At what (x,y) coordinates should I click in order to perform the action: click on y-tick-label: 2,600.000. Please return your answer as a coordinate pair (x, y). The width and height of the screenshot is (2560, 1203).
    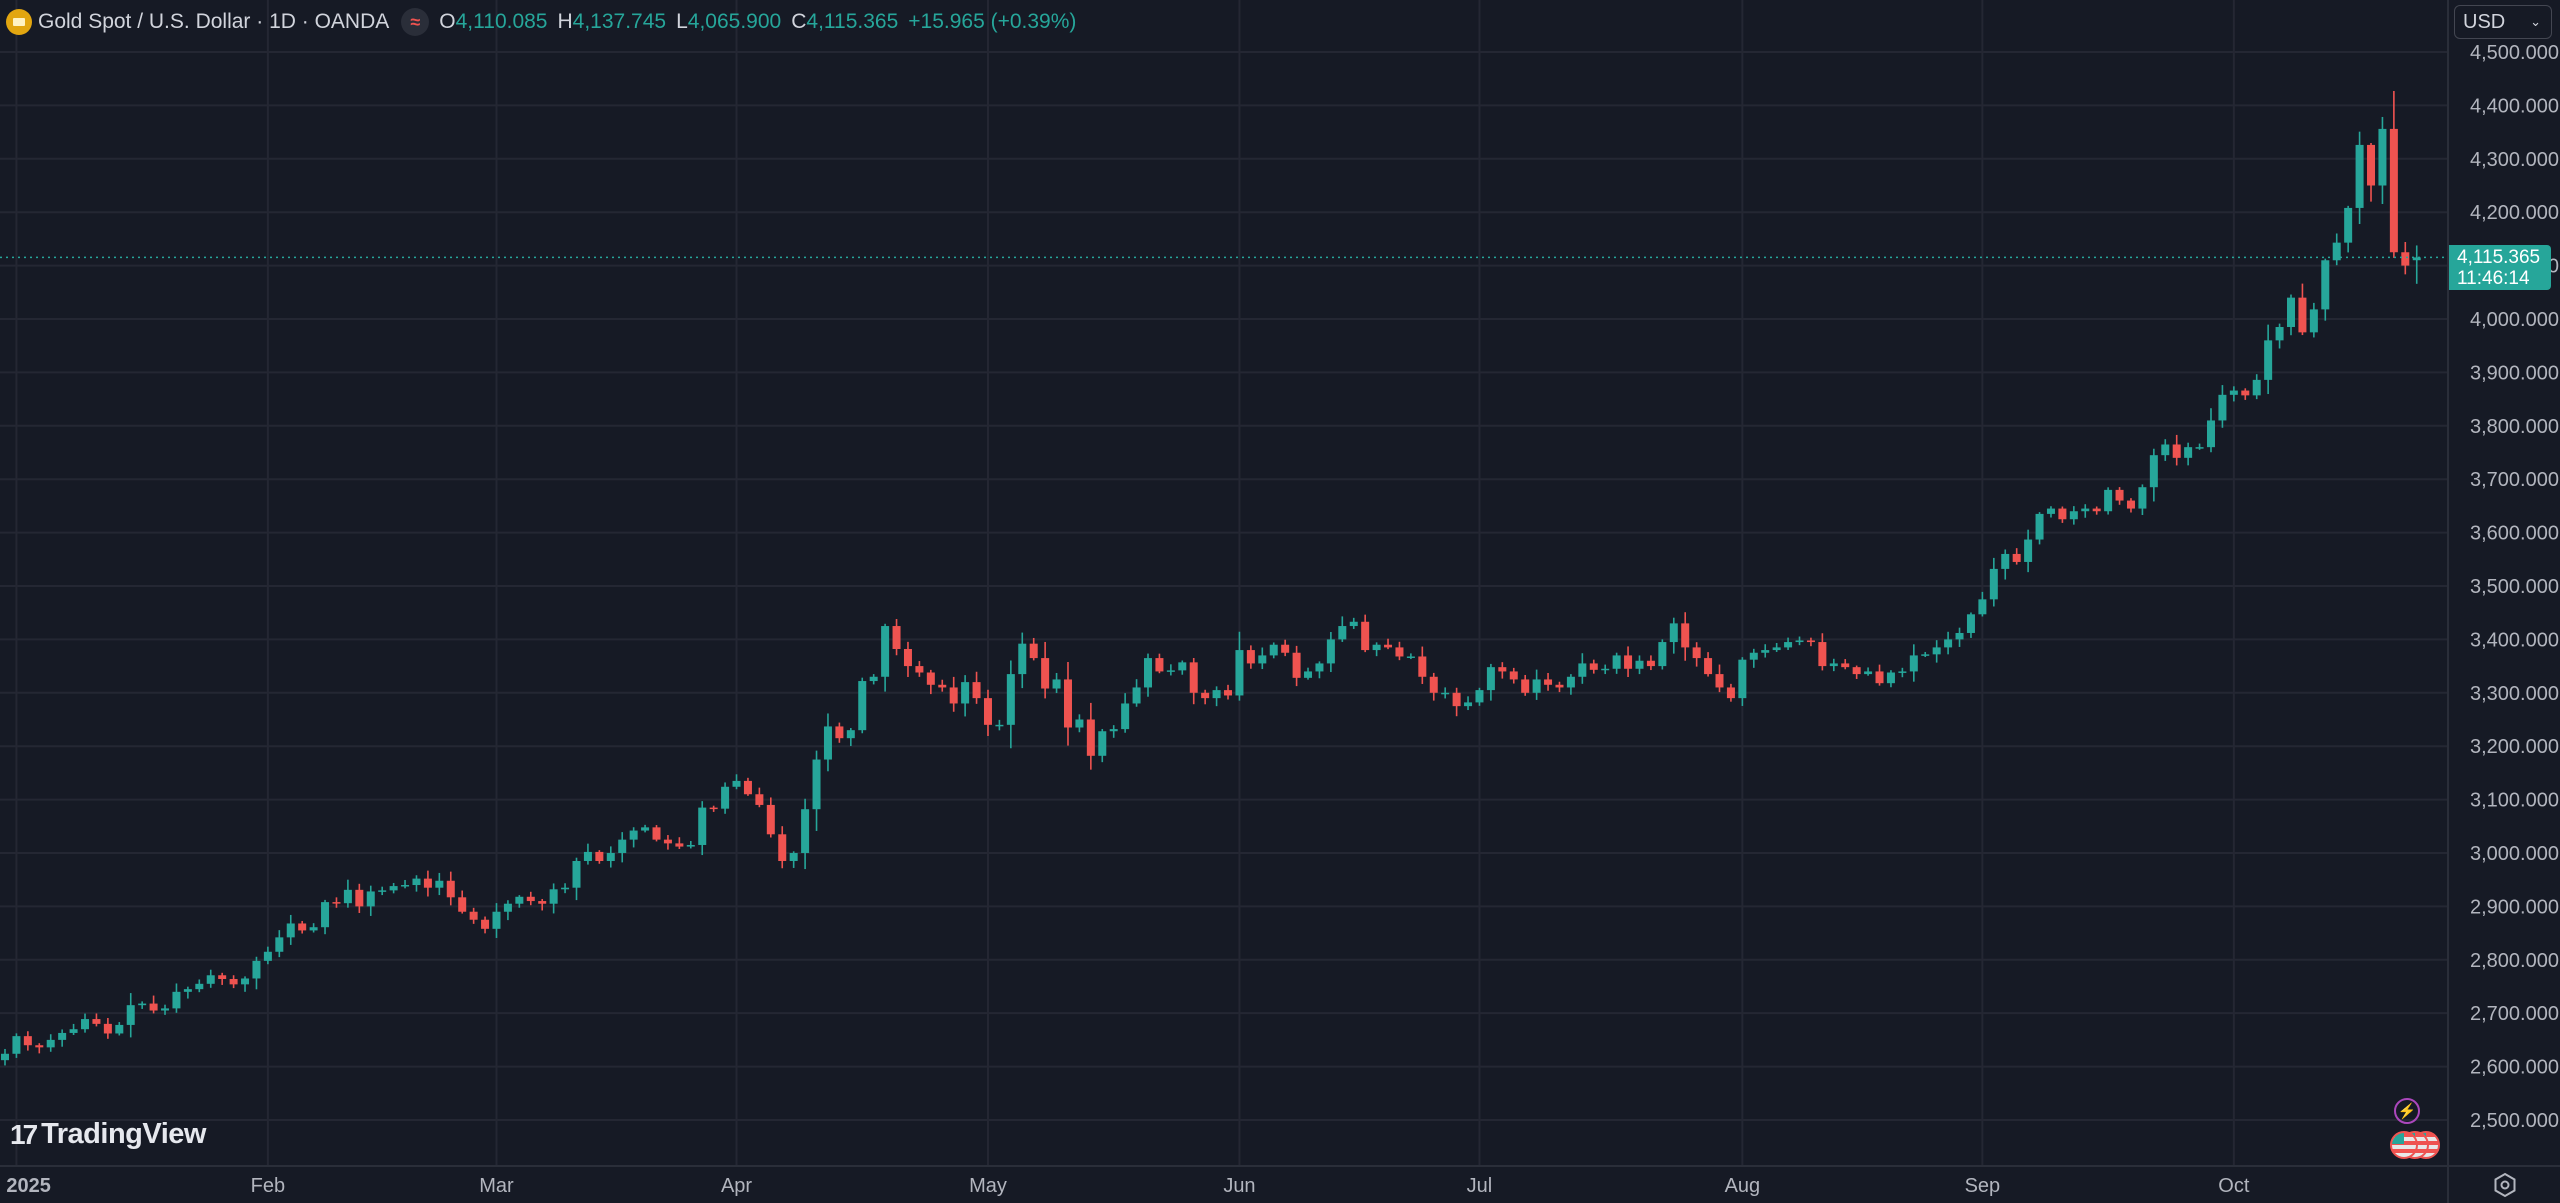
    Looking at the image, I should click on (2514, 1068).